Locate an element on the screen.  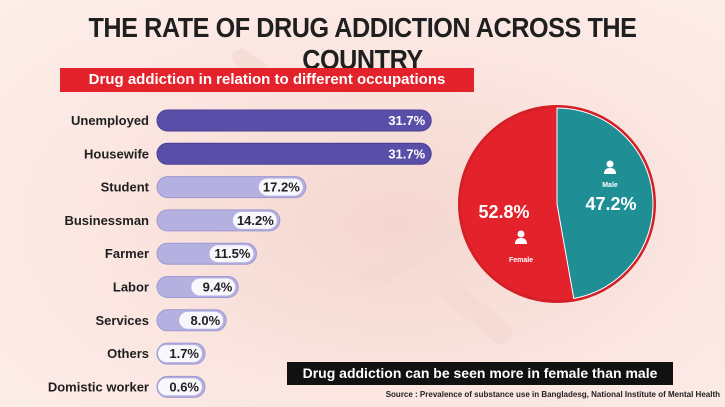
pie-slice-female is located at coordinates (517, 204).